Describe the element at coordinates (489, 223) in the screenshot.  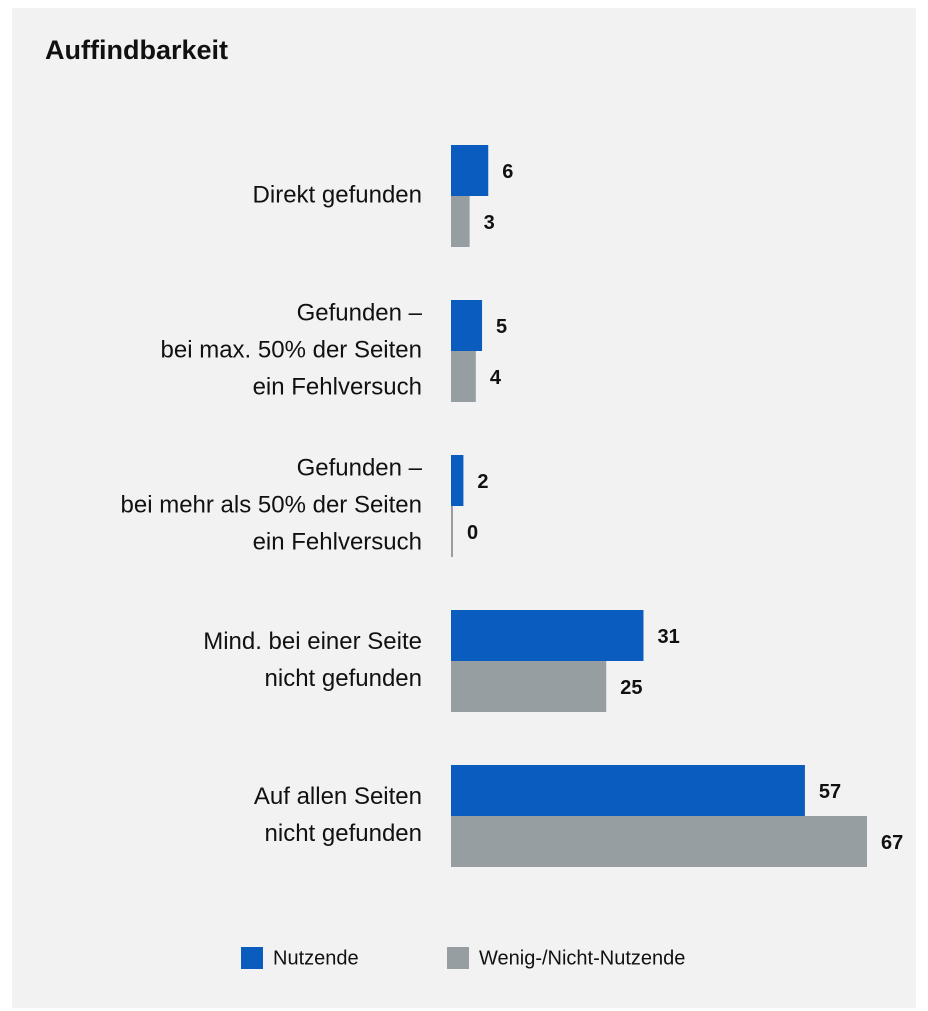
I see `value-label: 3` at that location.